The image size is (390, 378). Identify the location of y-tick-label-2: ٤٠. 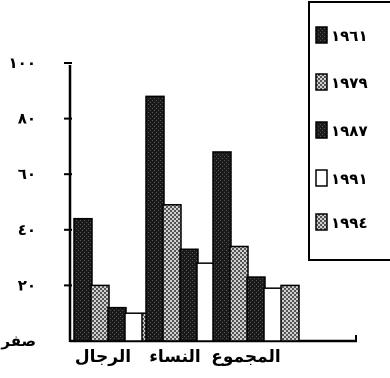
(27, 230).